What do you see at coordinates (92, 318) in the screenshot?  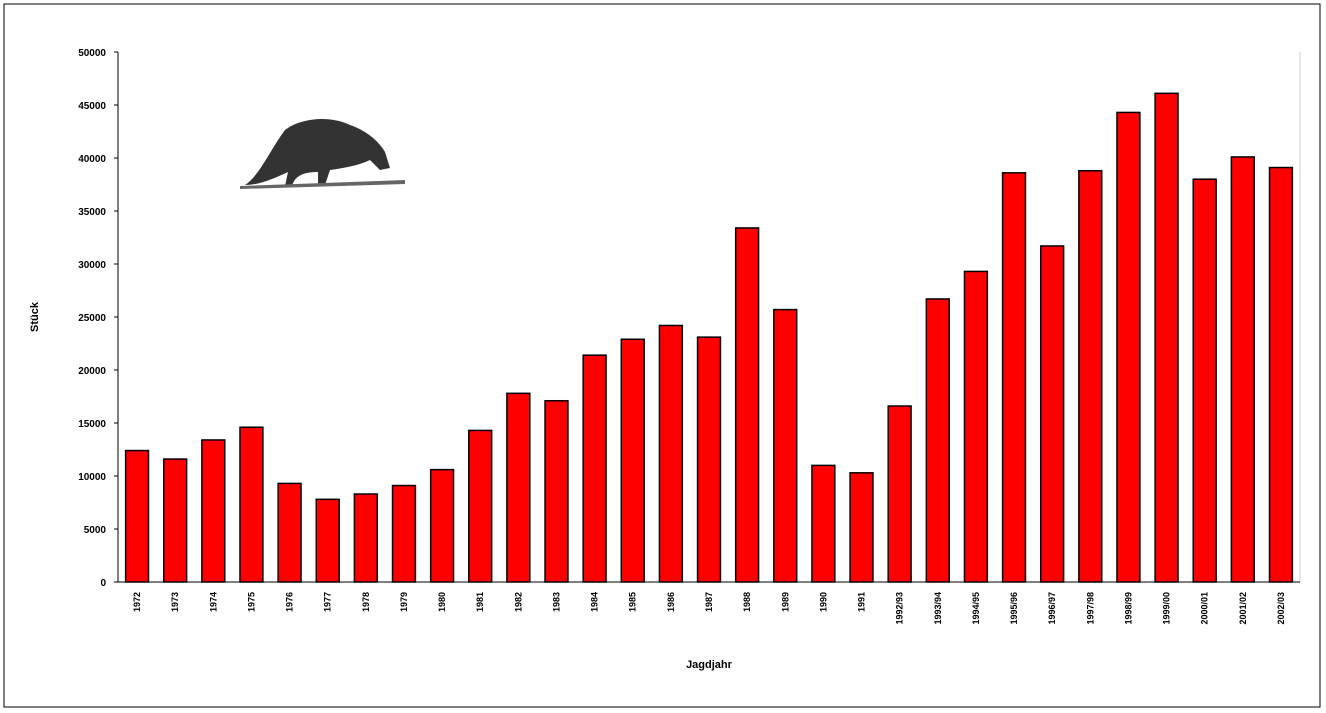 I see `y-tick-label: 25000` at bounding box center [92, 318].